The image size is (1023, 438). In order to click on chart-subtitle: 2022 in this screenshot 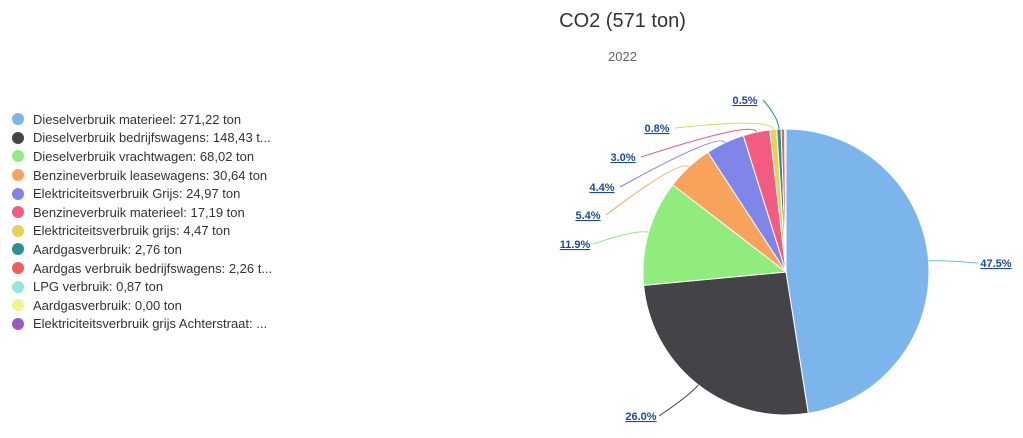, I will do `click(622, 56)`.